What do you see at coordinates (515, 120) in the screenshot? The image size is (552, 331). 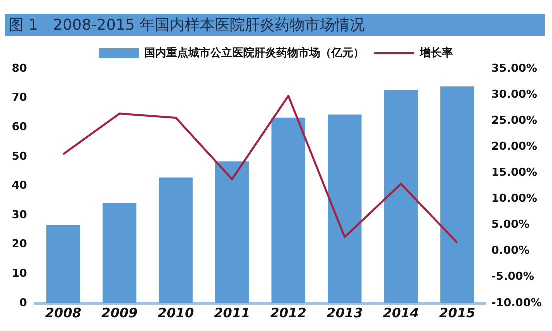 I see `y2-tick-label: 25.00%` at bounding box center [515, 120].